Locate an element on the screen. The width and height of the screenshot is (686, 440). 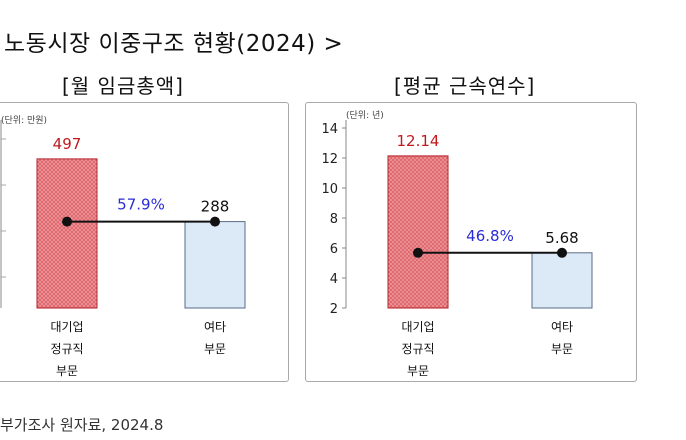
value-label-other-sector: 5.68 is located at coordinates (561, 238).